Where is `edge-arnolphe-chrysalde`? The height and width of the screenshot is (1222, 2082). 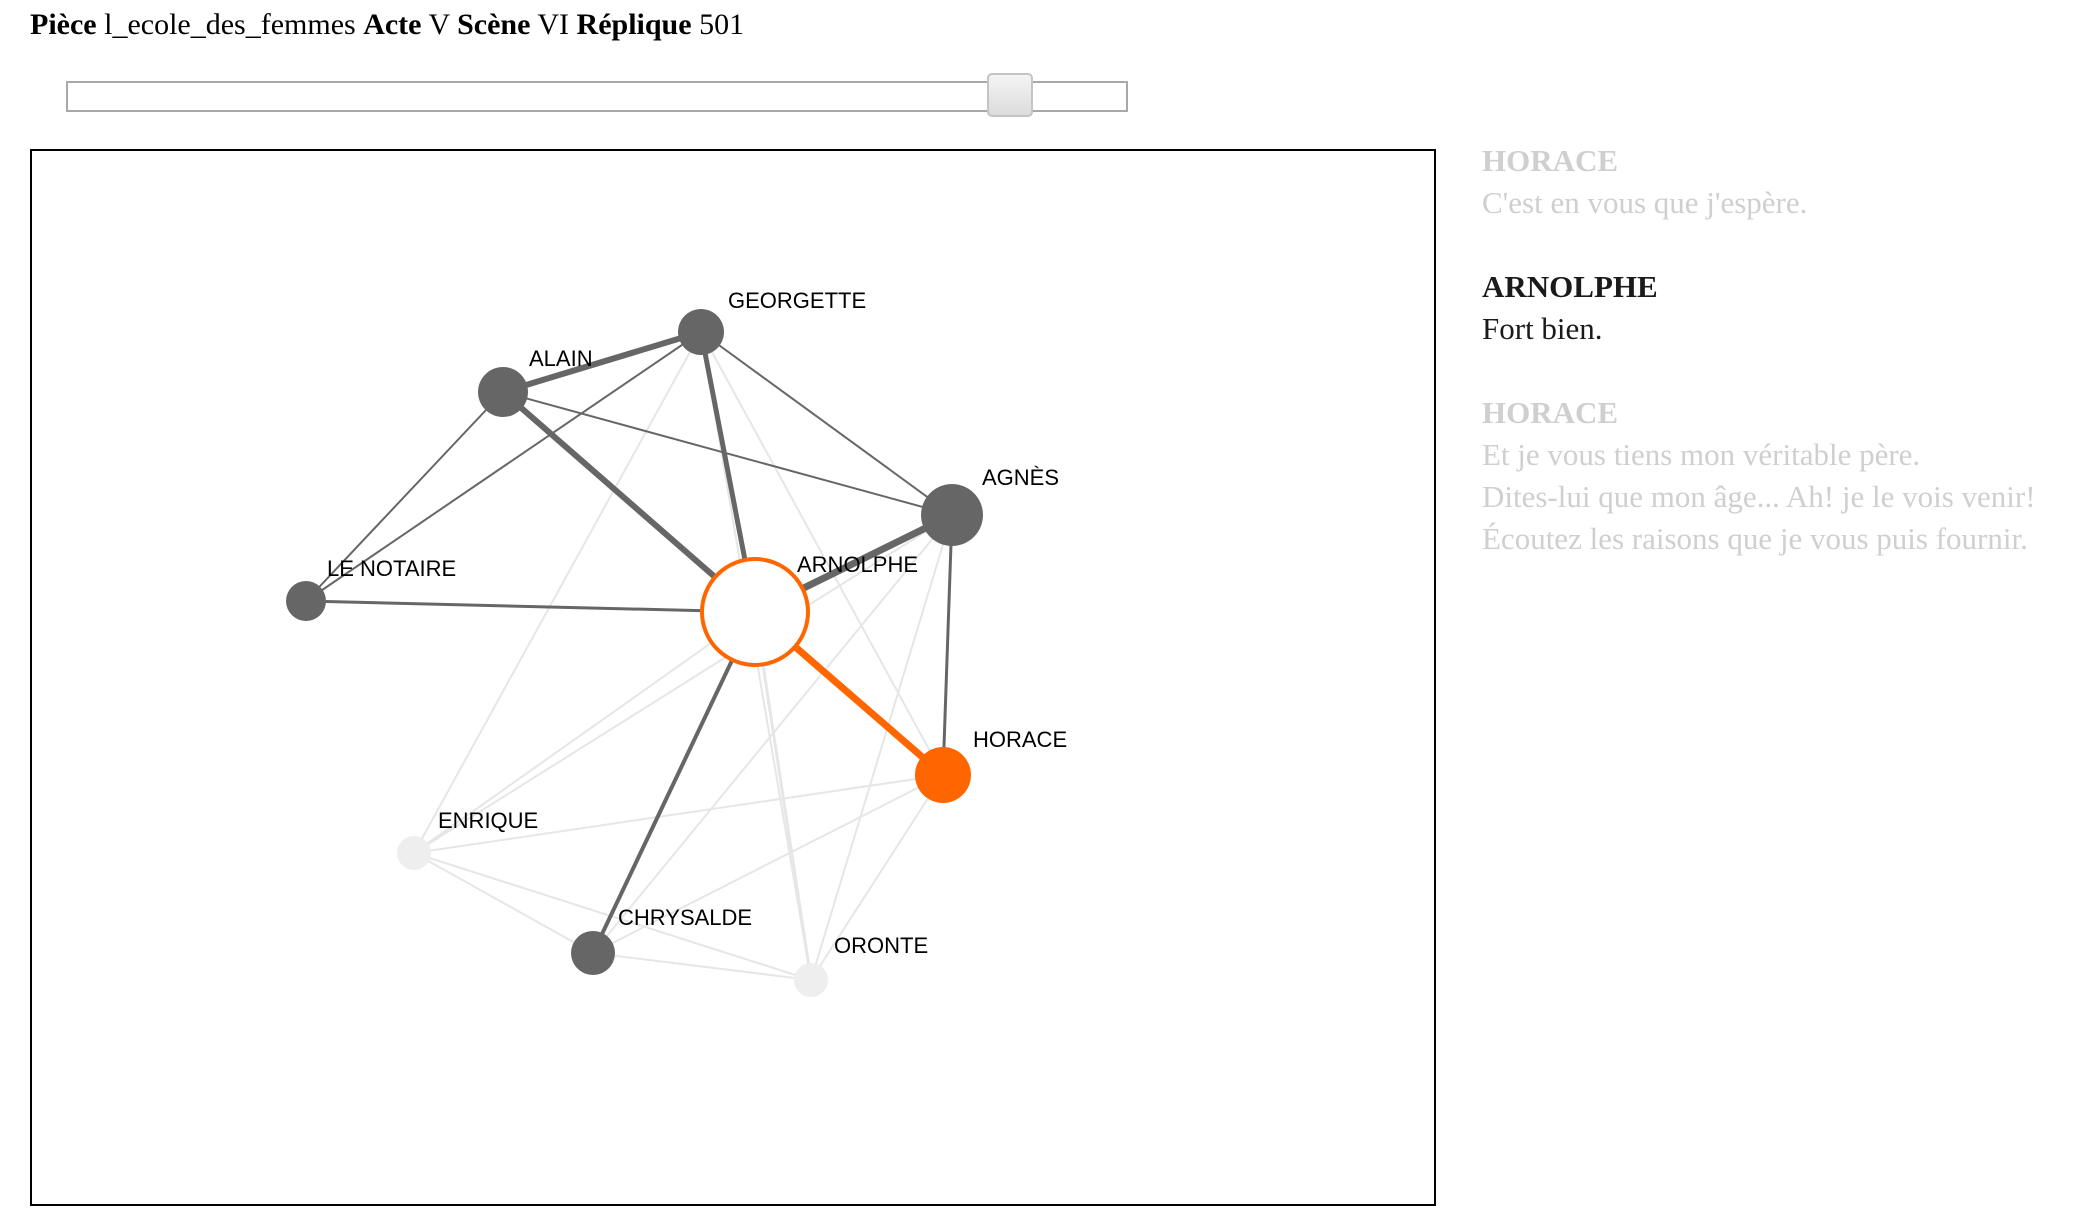
edge-arnolphe-chrysalde is located at coordinates (674, 782).